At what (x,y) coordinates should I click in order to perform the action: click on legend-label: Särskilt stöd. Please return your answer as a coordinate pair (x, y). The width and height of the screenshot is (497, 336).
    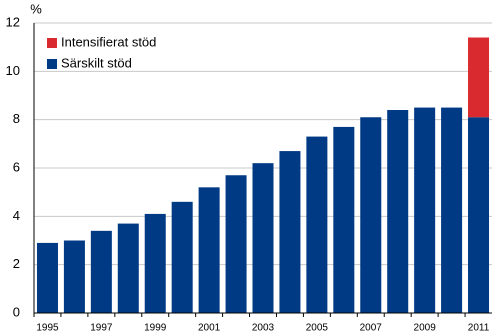
    Looking at the image, I should click on (96, 62).